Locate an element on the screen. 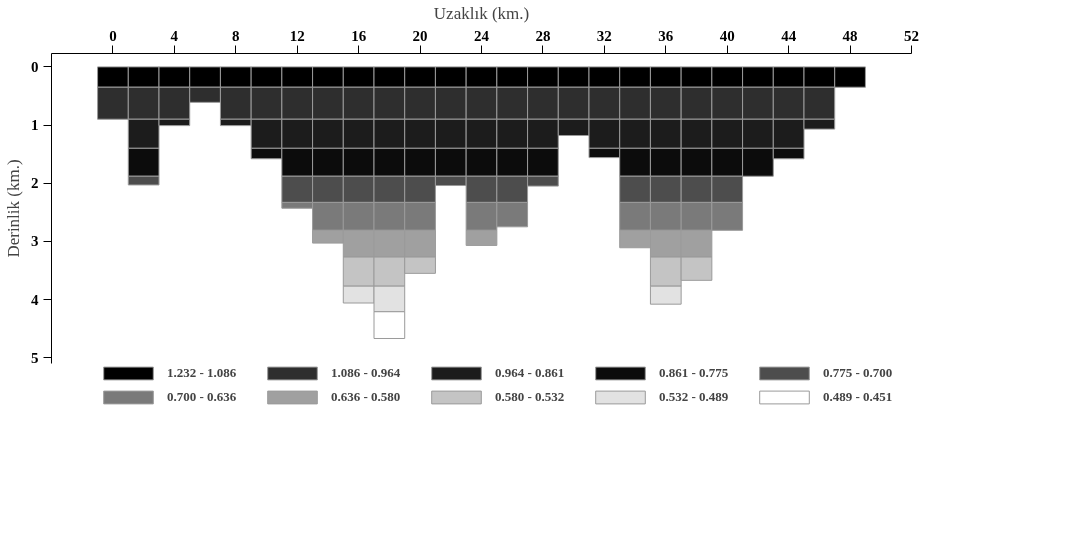 This screenshot has width=1072, height=550. y-tick-label: 3 is located at coordinates (35, 241).